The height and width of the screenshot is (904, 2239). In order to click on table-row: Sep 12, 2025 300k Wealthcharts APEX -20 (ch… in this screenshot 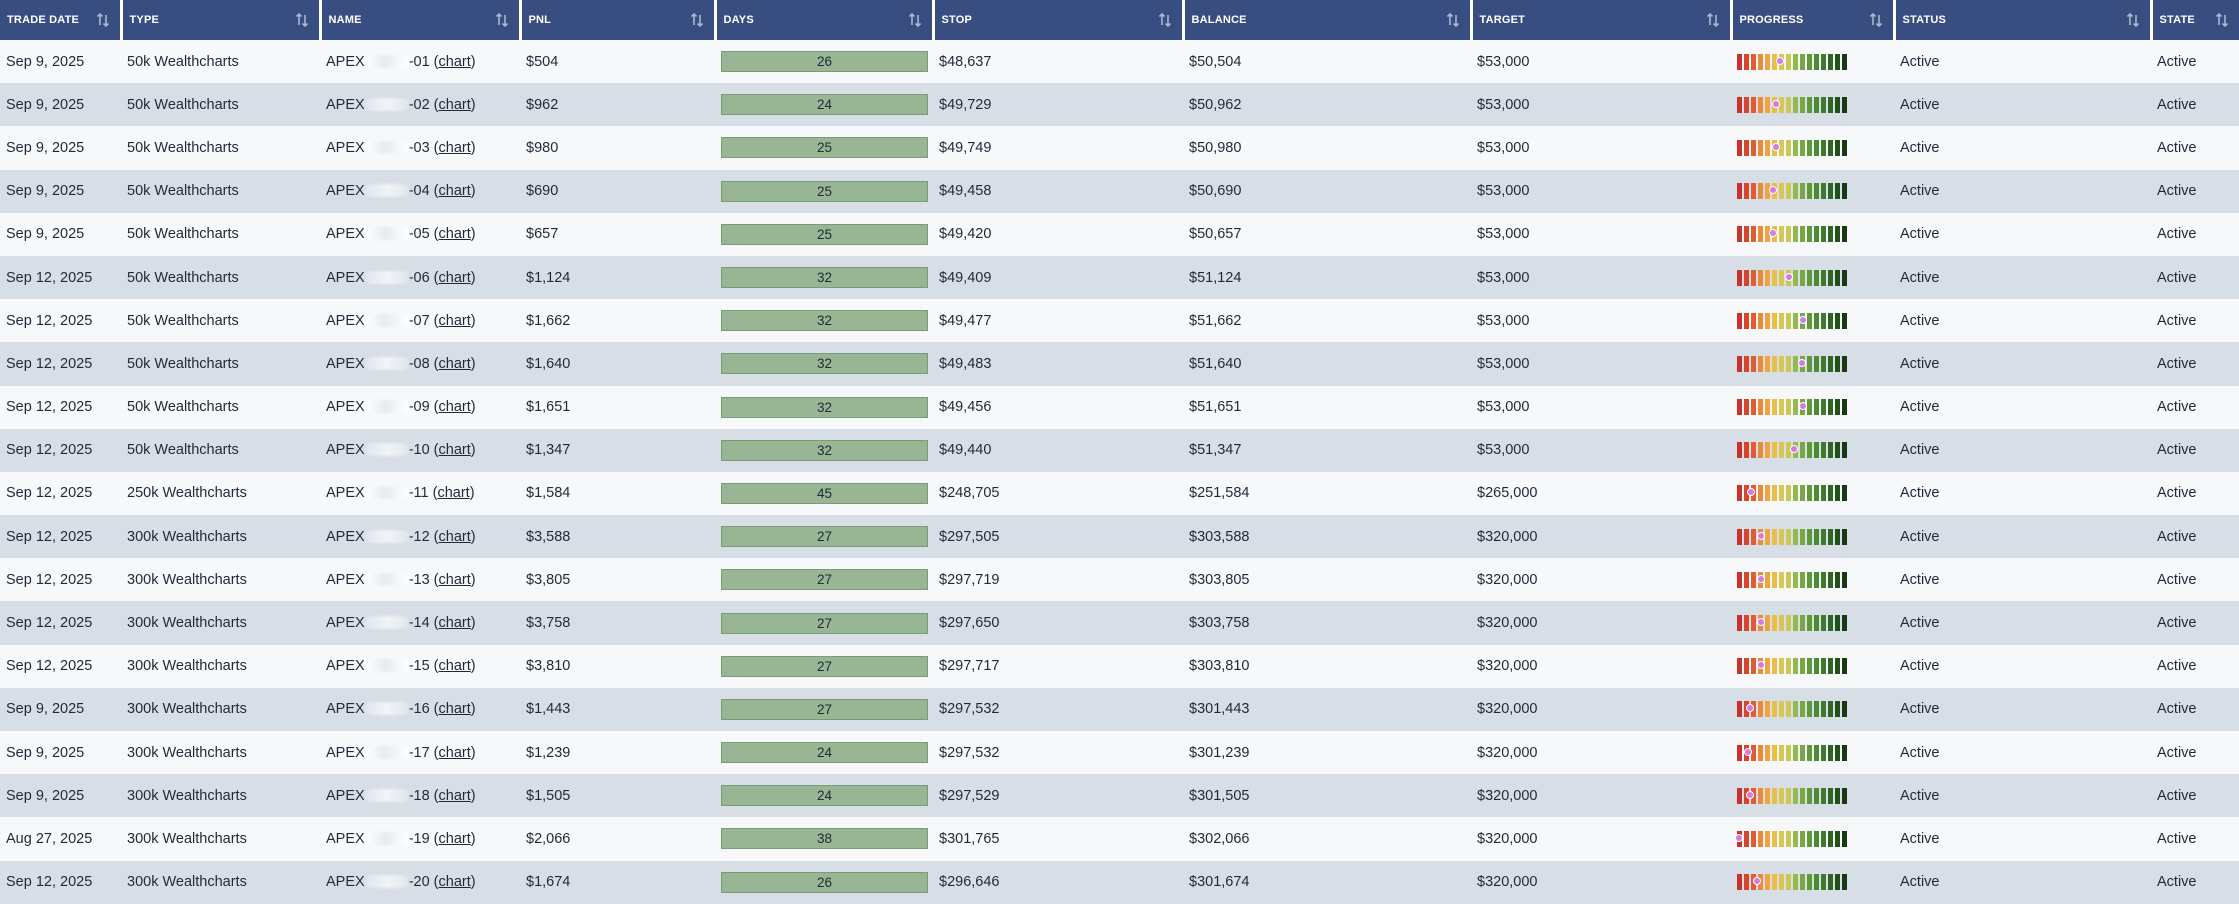, I will do `click(1119, 882)`.